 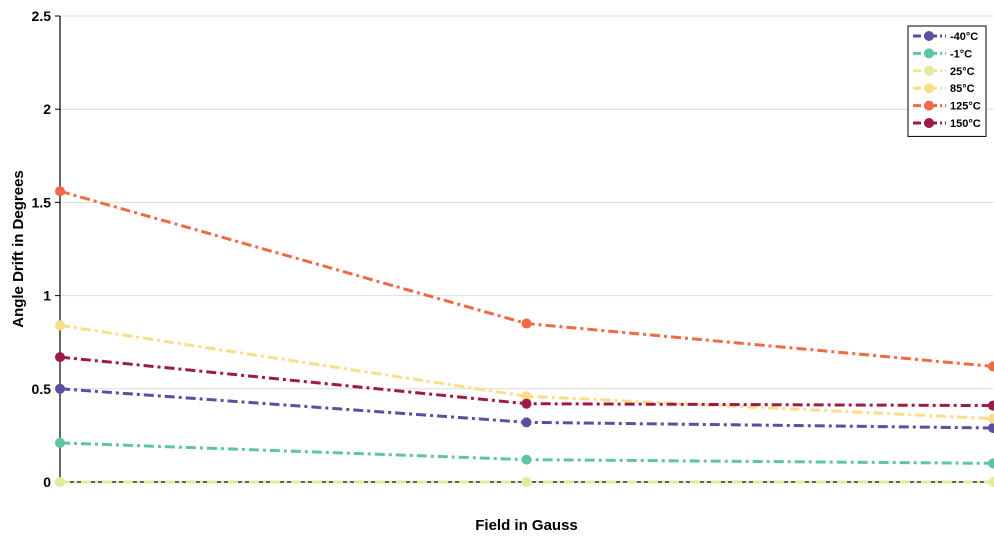 I want to click on legend-label: 125°C, so click(x=965, y=107).